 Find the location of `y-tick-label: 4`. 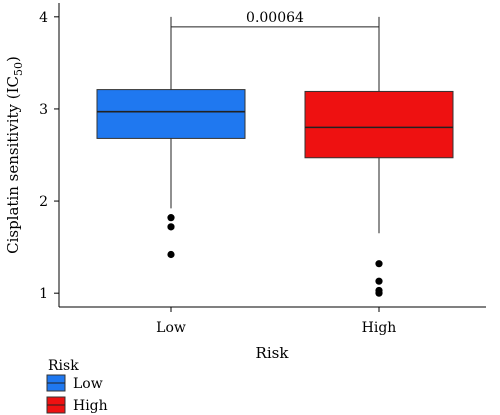

y-tick-label: 4 is located at coordinates (43, 18).